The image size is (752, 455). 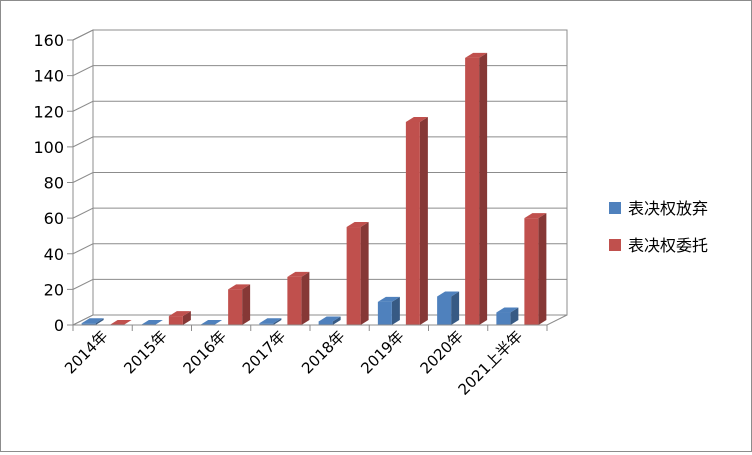 I want to click on y-axis: 0 20 40 60 80 100 120 140 160, so click(x=53, y=183).